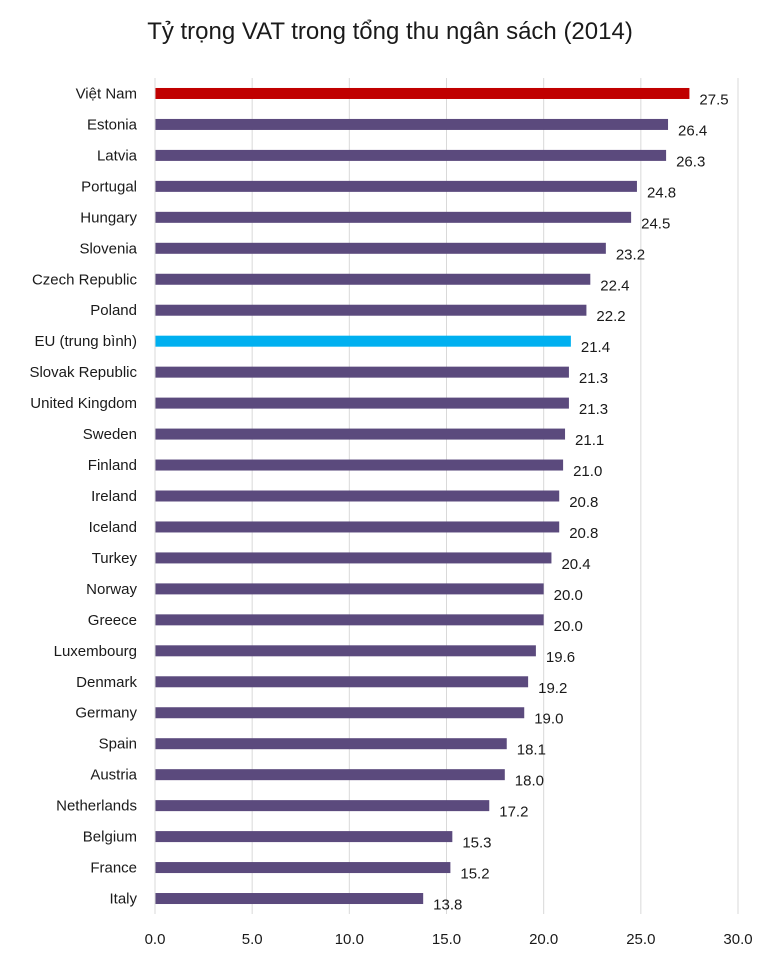  Describe the element at coordinates (113, 310) in the screenshot. I see `category-label-8: Poland` at that location.